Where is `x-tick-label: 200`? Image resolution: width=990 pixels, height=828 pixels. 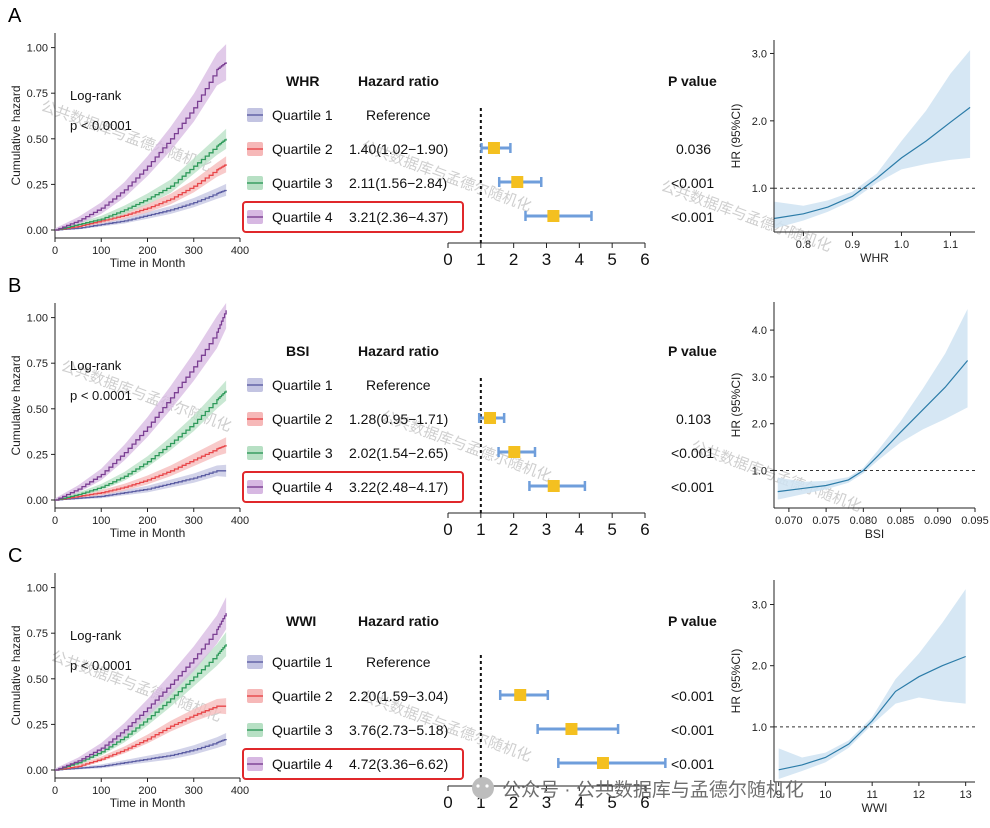 x-tick-label: 200 is located at coordinates (147, 791).